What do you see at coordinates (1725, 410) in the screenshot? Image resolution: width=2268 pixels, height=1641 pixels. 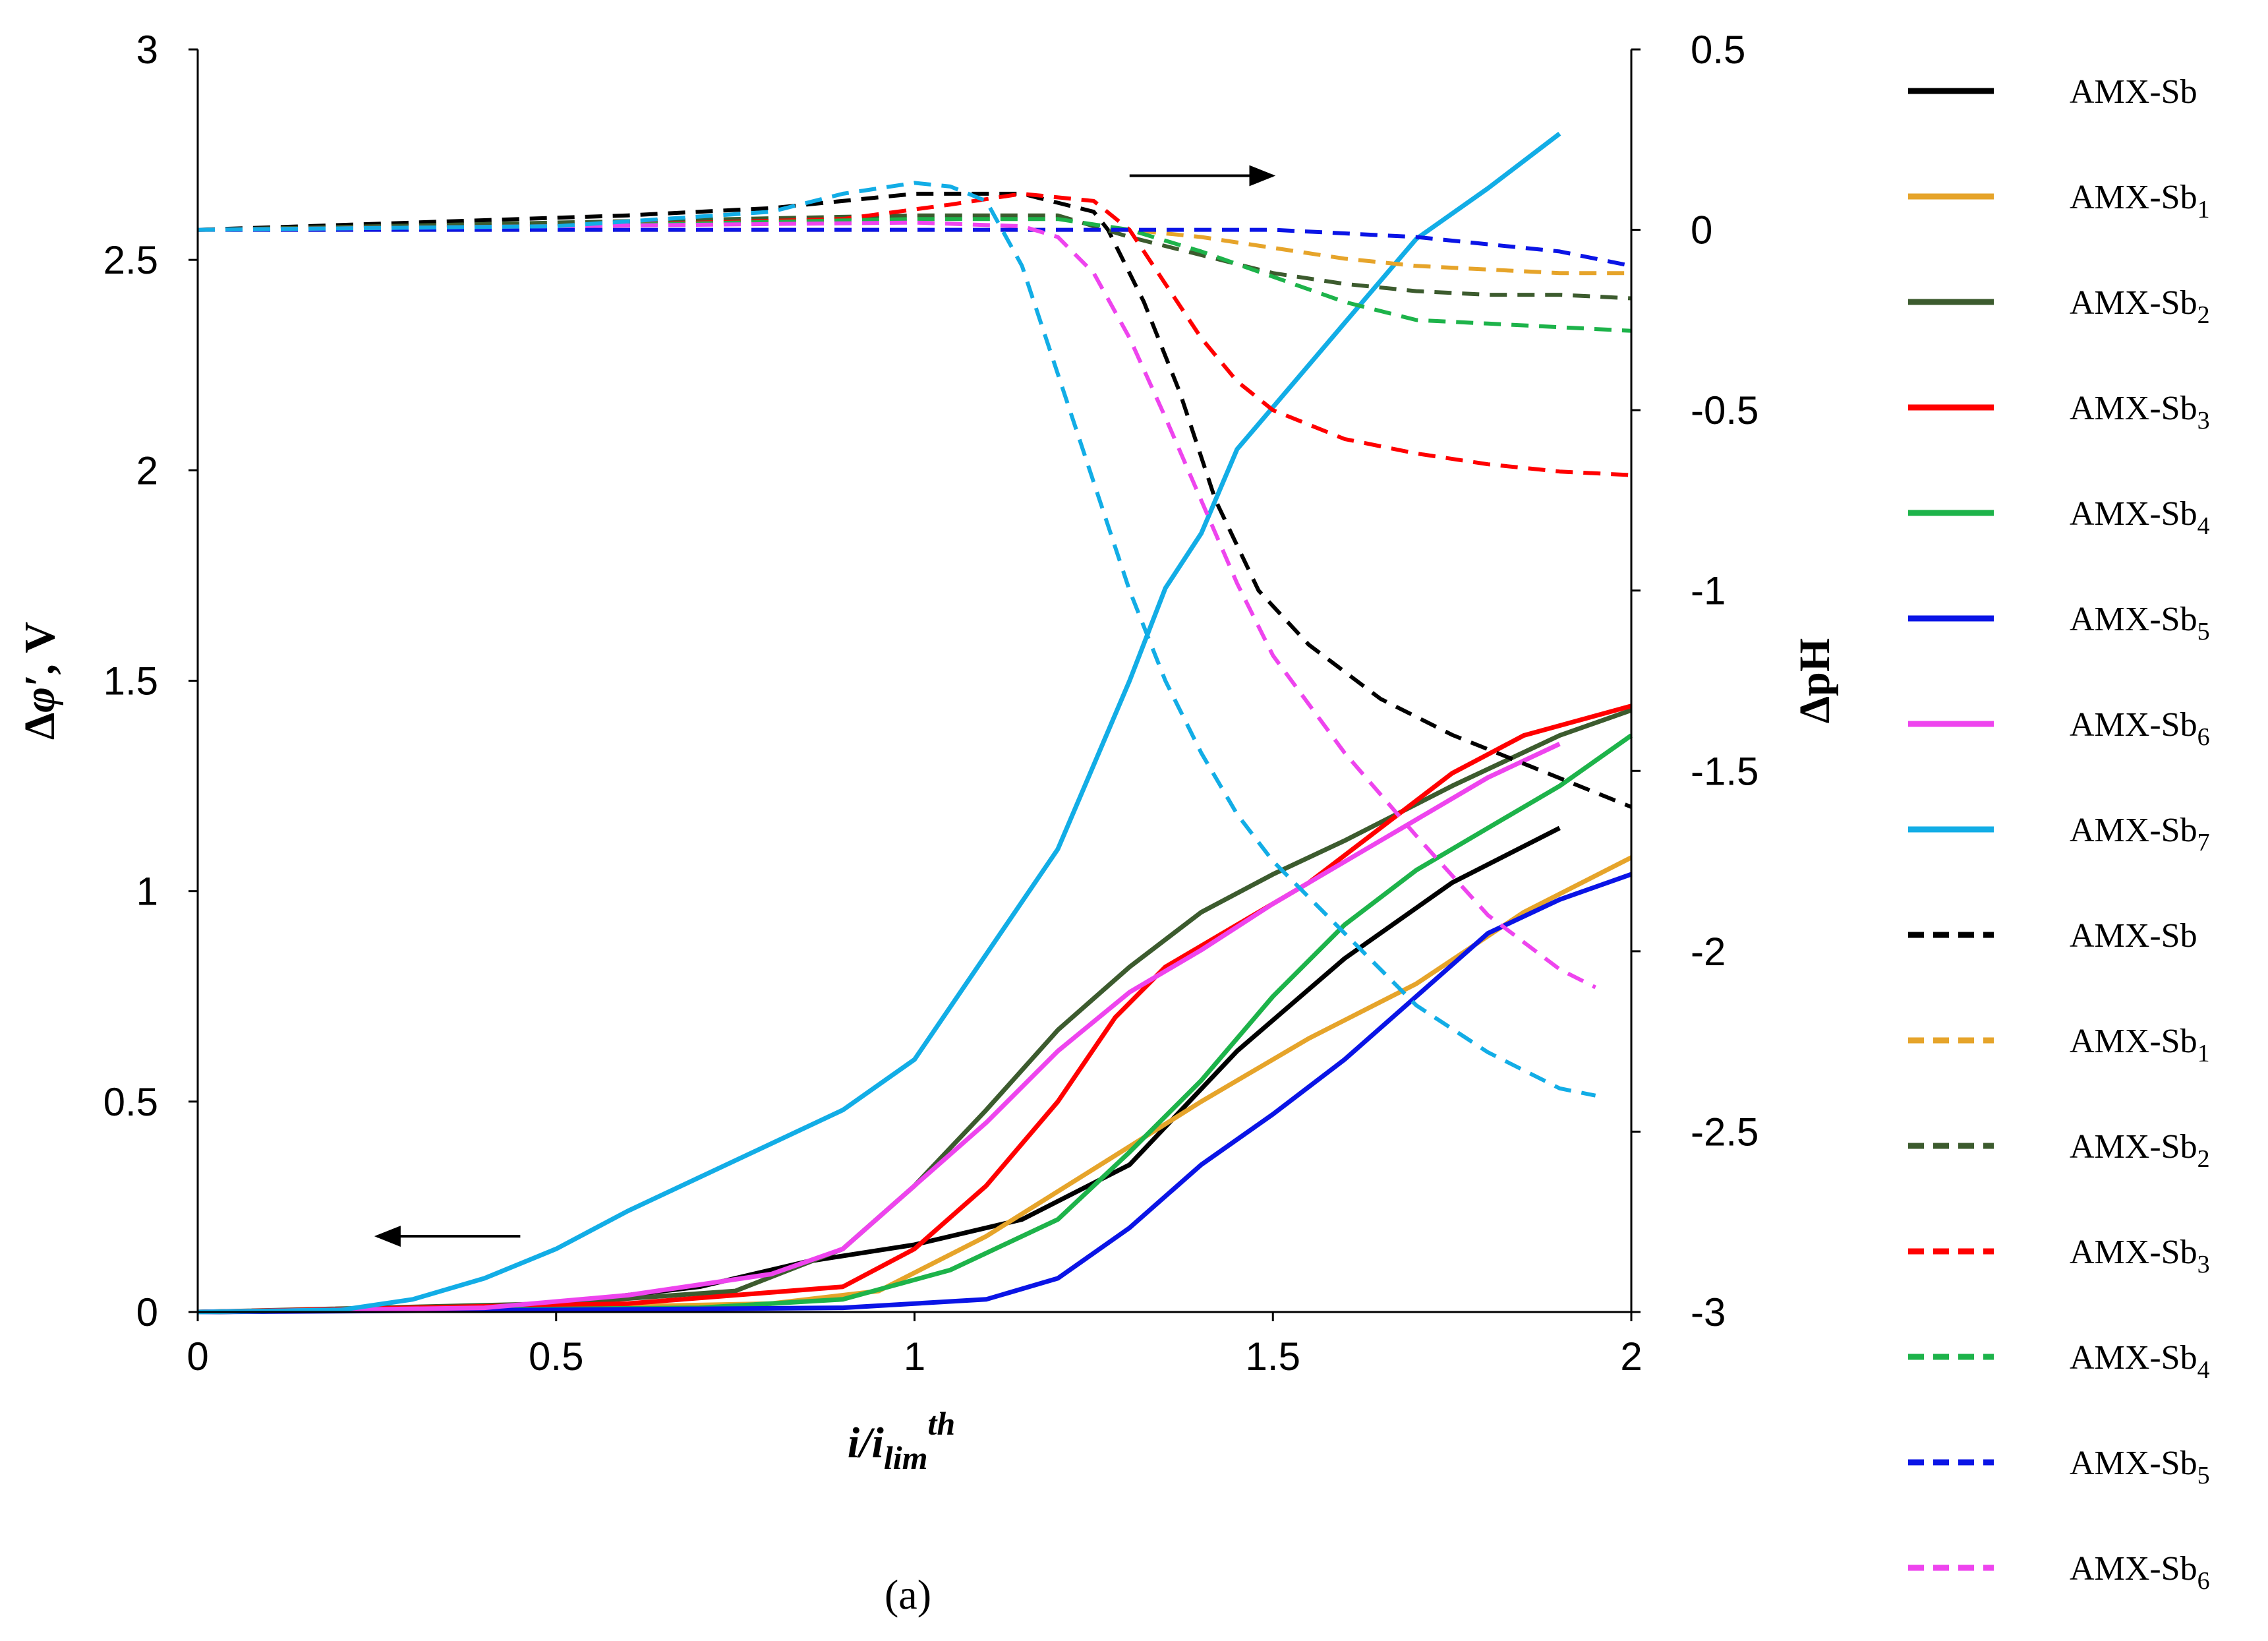 I see `y-right-tick-label: -0.5` at bounding box center [1725, 410].